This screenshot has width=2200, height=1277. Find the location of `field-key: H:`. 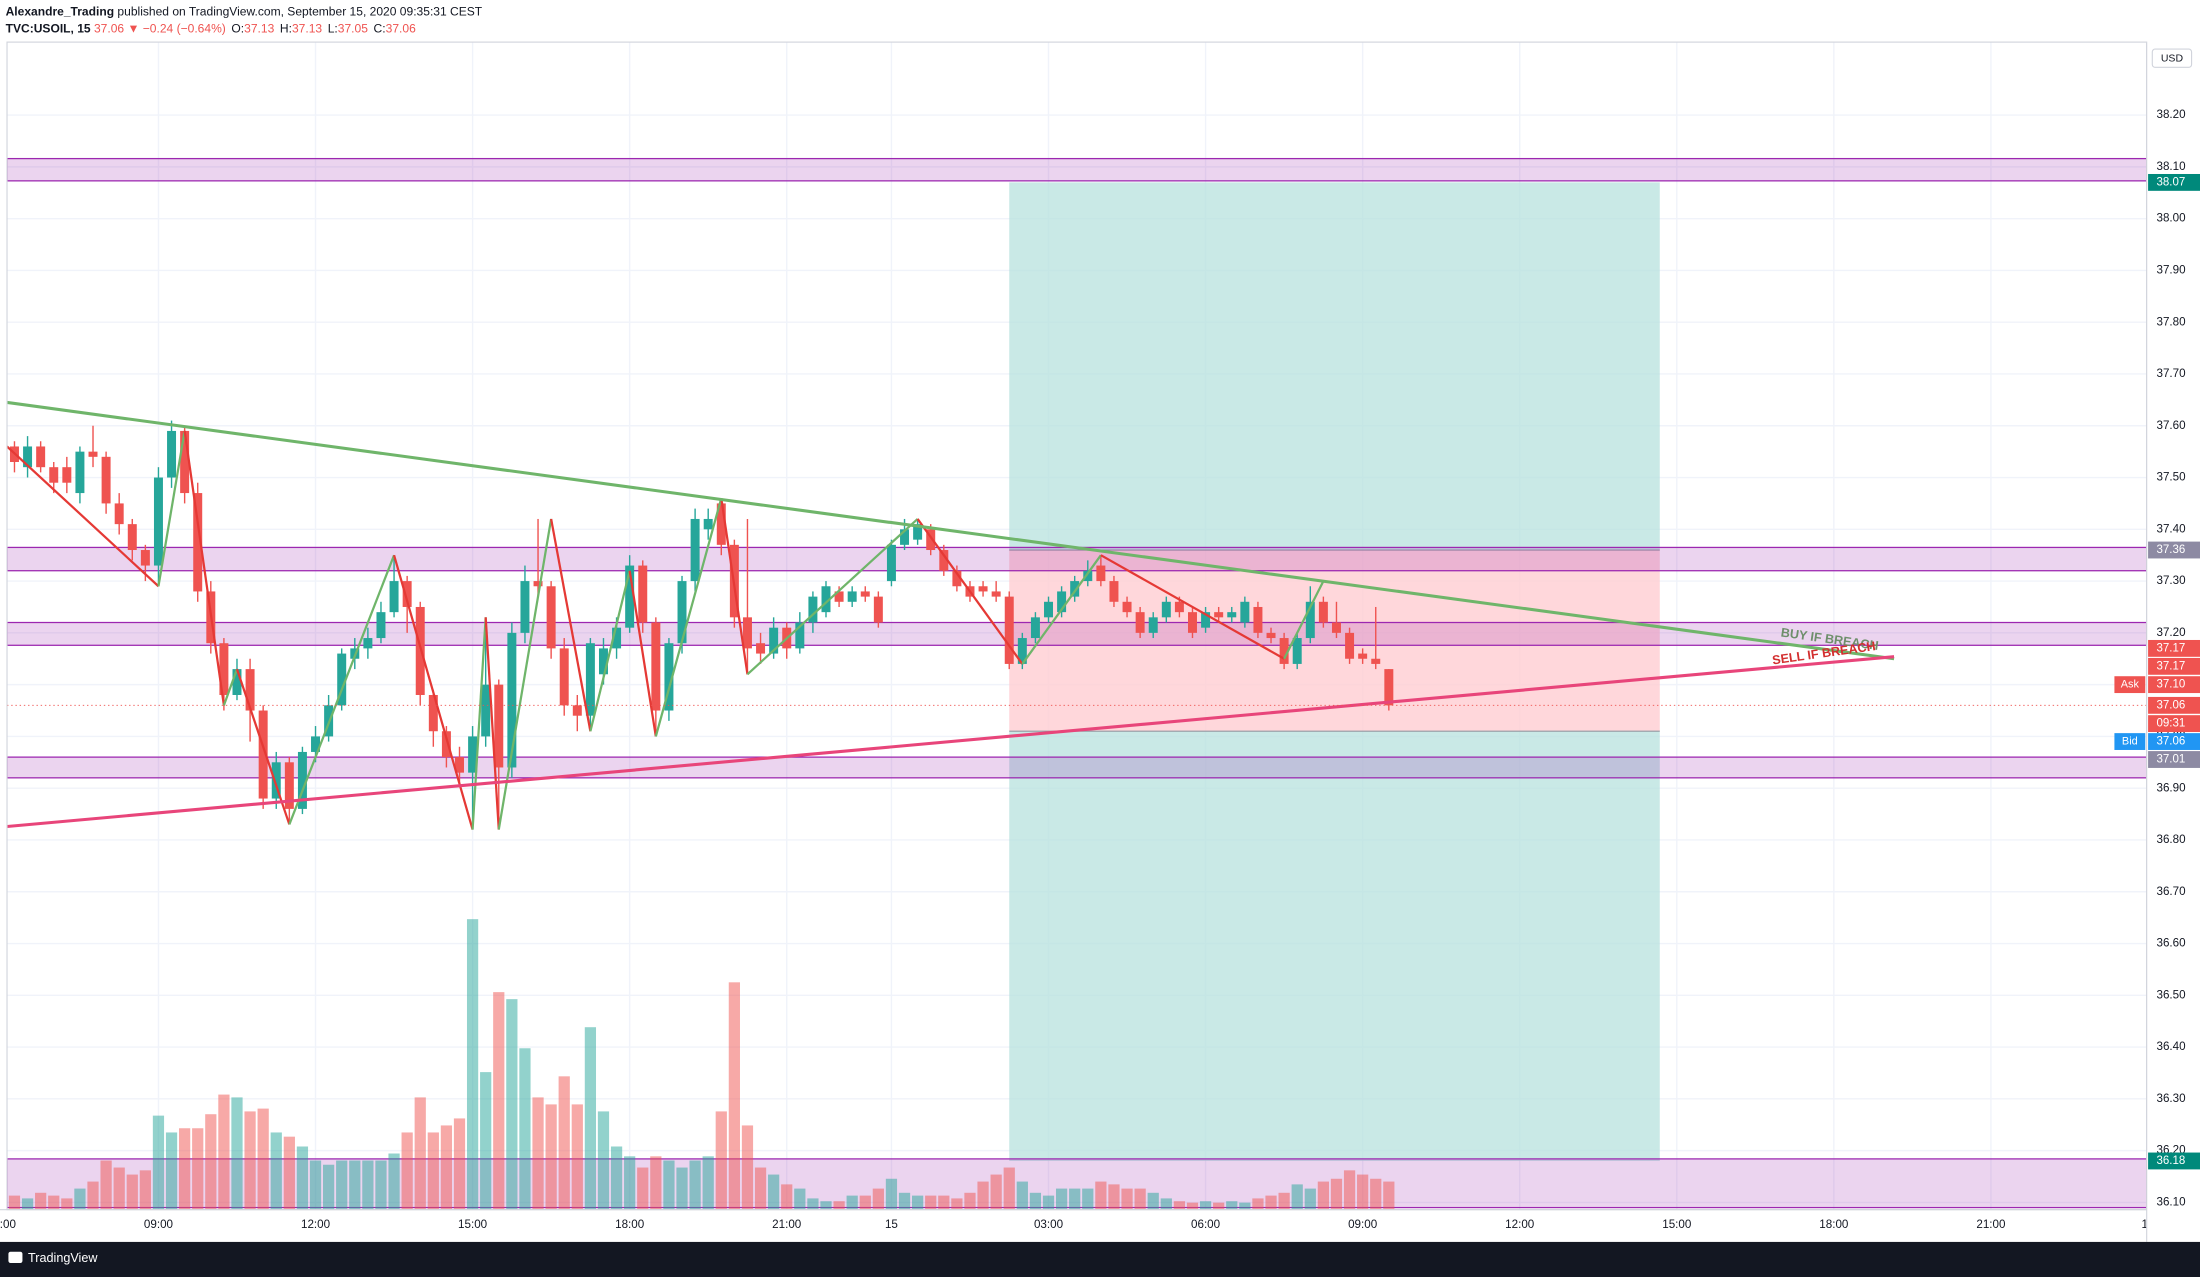

field-key: H: is located at coordinates (286, 29).